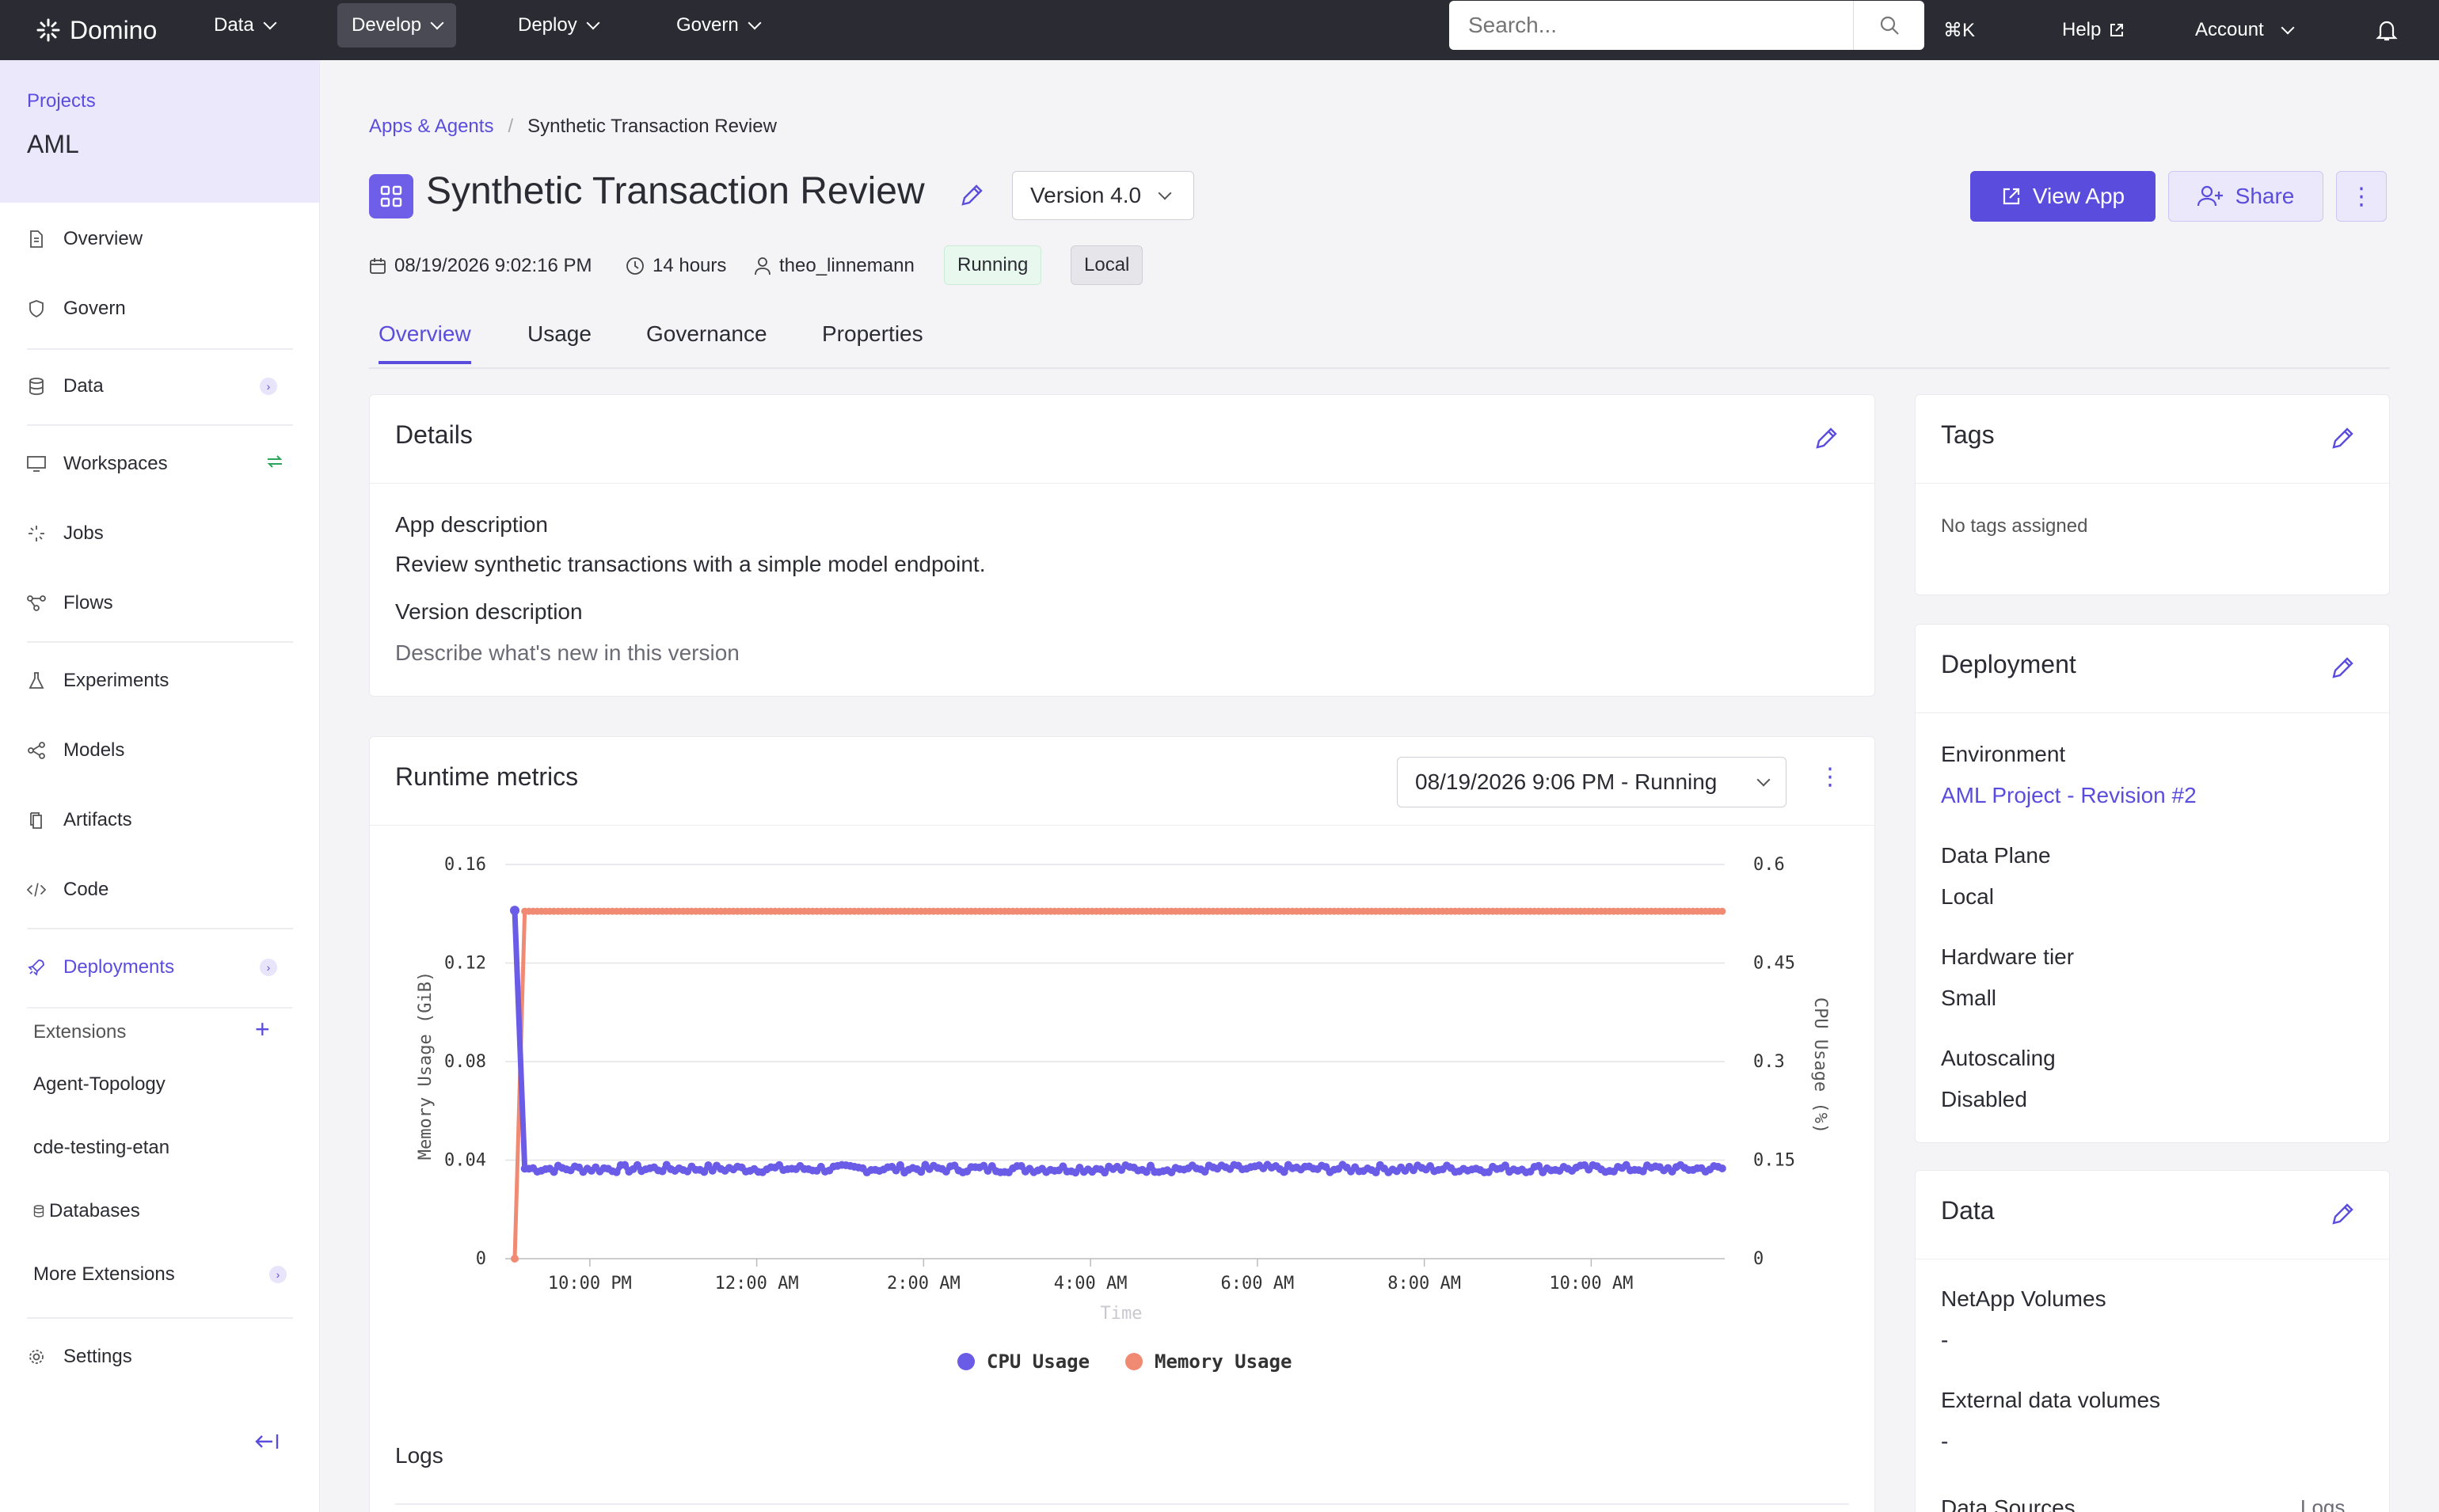 The image size is (2439, 1512). I want to click on sidebar-item-label: Jobs, so click(83, 533).